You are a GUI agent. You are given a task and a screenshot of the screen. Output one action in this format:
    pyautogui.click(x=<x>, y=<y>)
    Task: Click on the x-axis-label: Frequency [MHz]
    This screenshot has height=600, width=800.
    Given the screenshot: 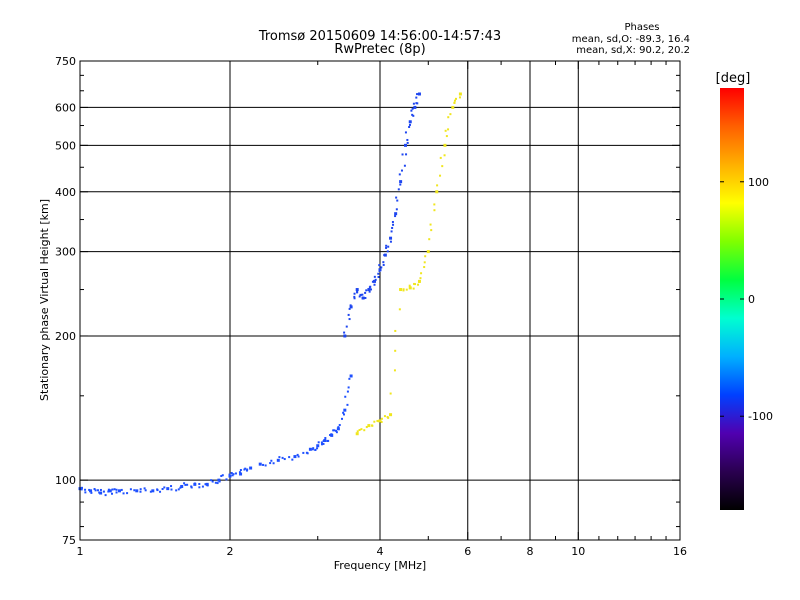 What is the action you would take?
    pyautogui.click(x=380, y=565)
    